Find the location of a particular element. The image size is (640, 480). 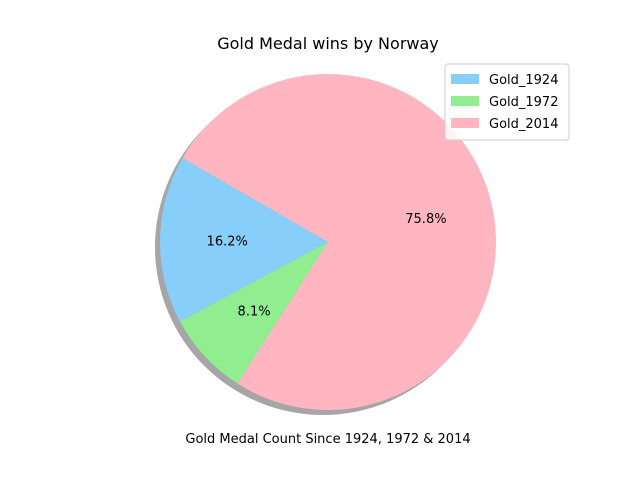

legend-label: Gold_2014 is located at coordinates (523, 124).